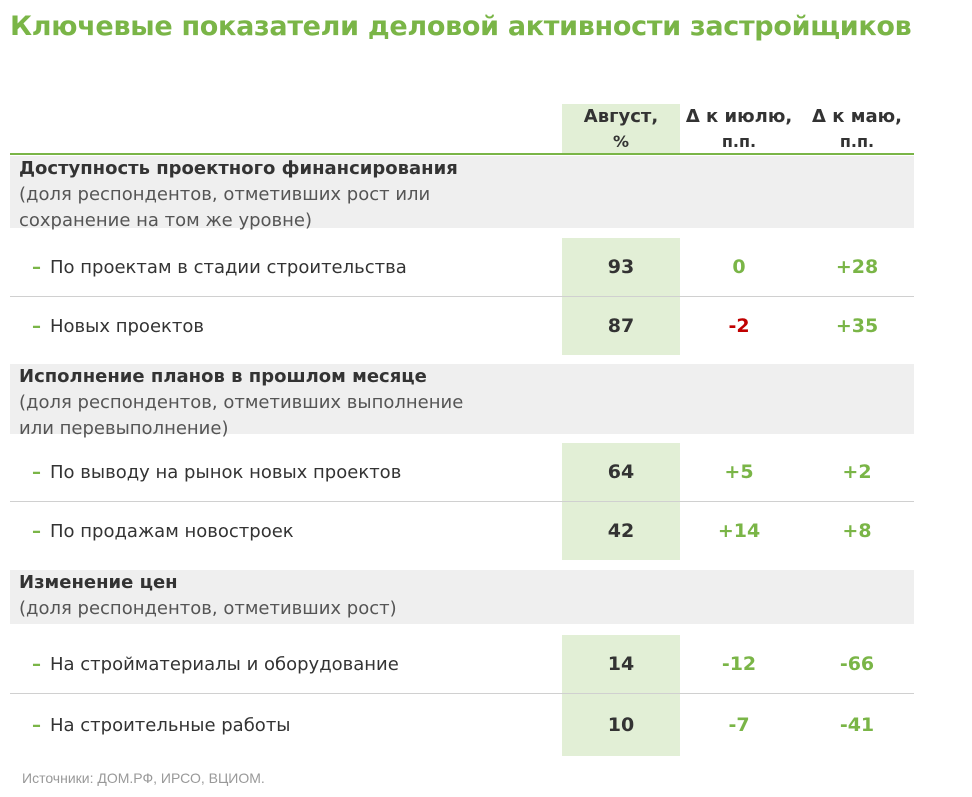 The height and width of the screenshot is (797, 972). I want to click on section-subtitle: (доля респондентов, отметивших рост), so click(208, 608).